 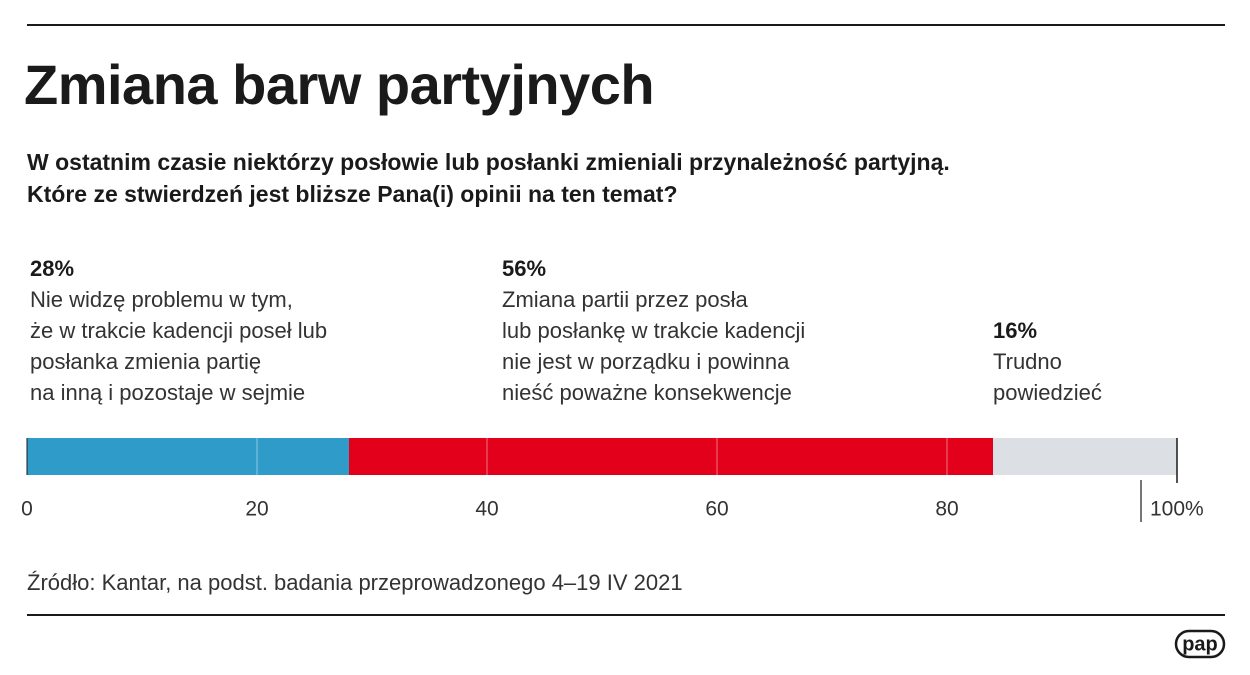 What do you see at coordinates (946, 509) in the screenshot?
I see `x-tick-label: 80` at bounding box center [946, 509].